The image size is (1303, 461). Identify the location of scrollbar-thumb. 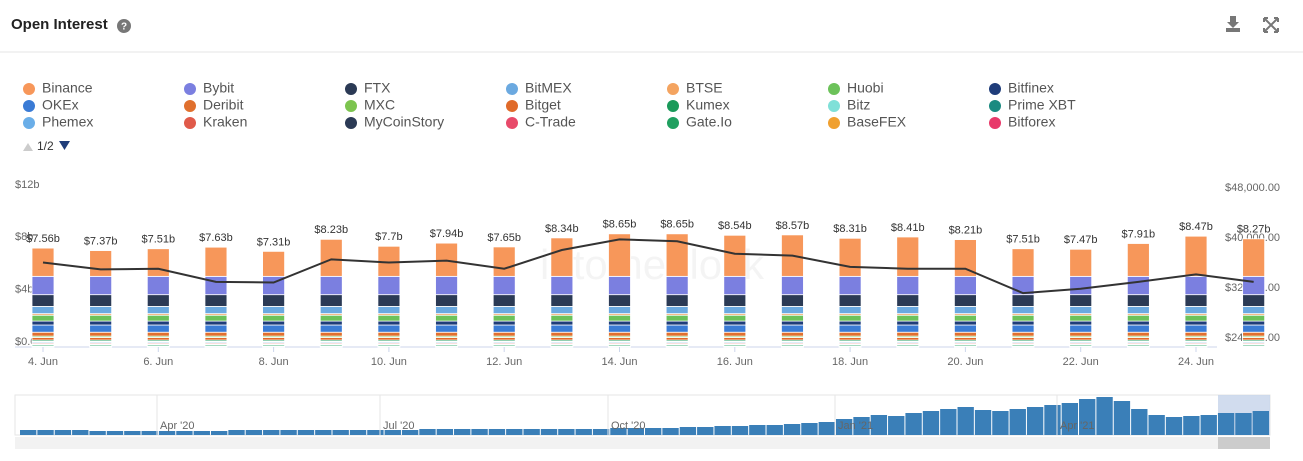
(1244, 443).